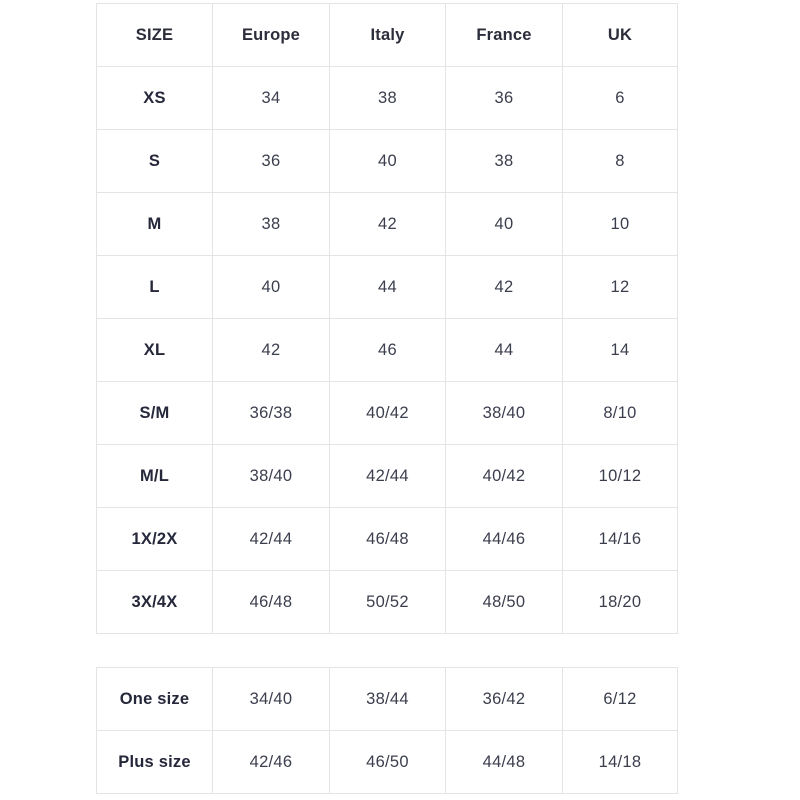 The image size is (800, 800). I want to click on france-size-cell: 36, so click(504, 98).